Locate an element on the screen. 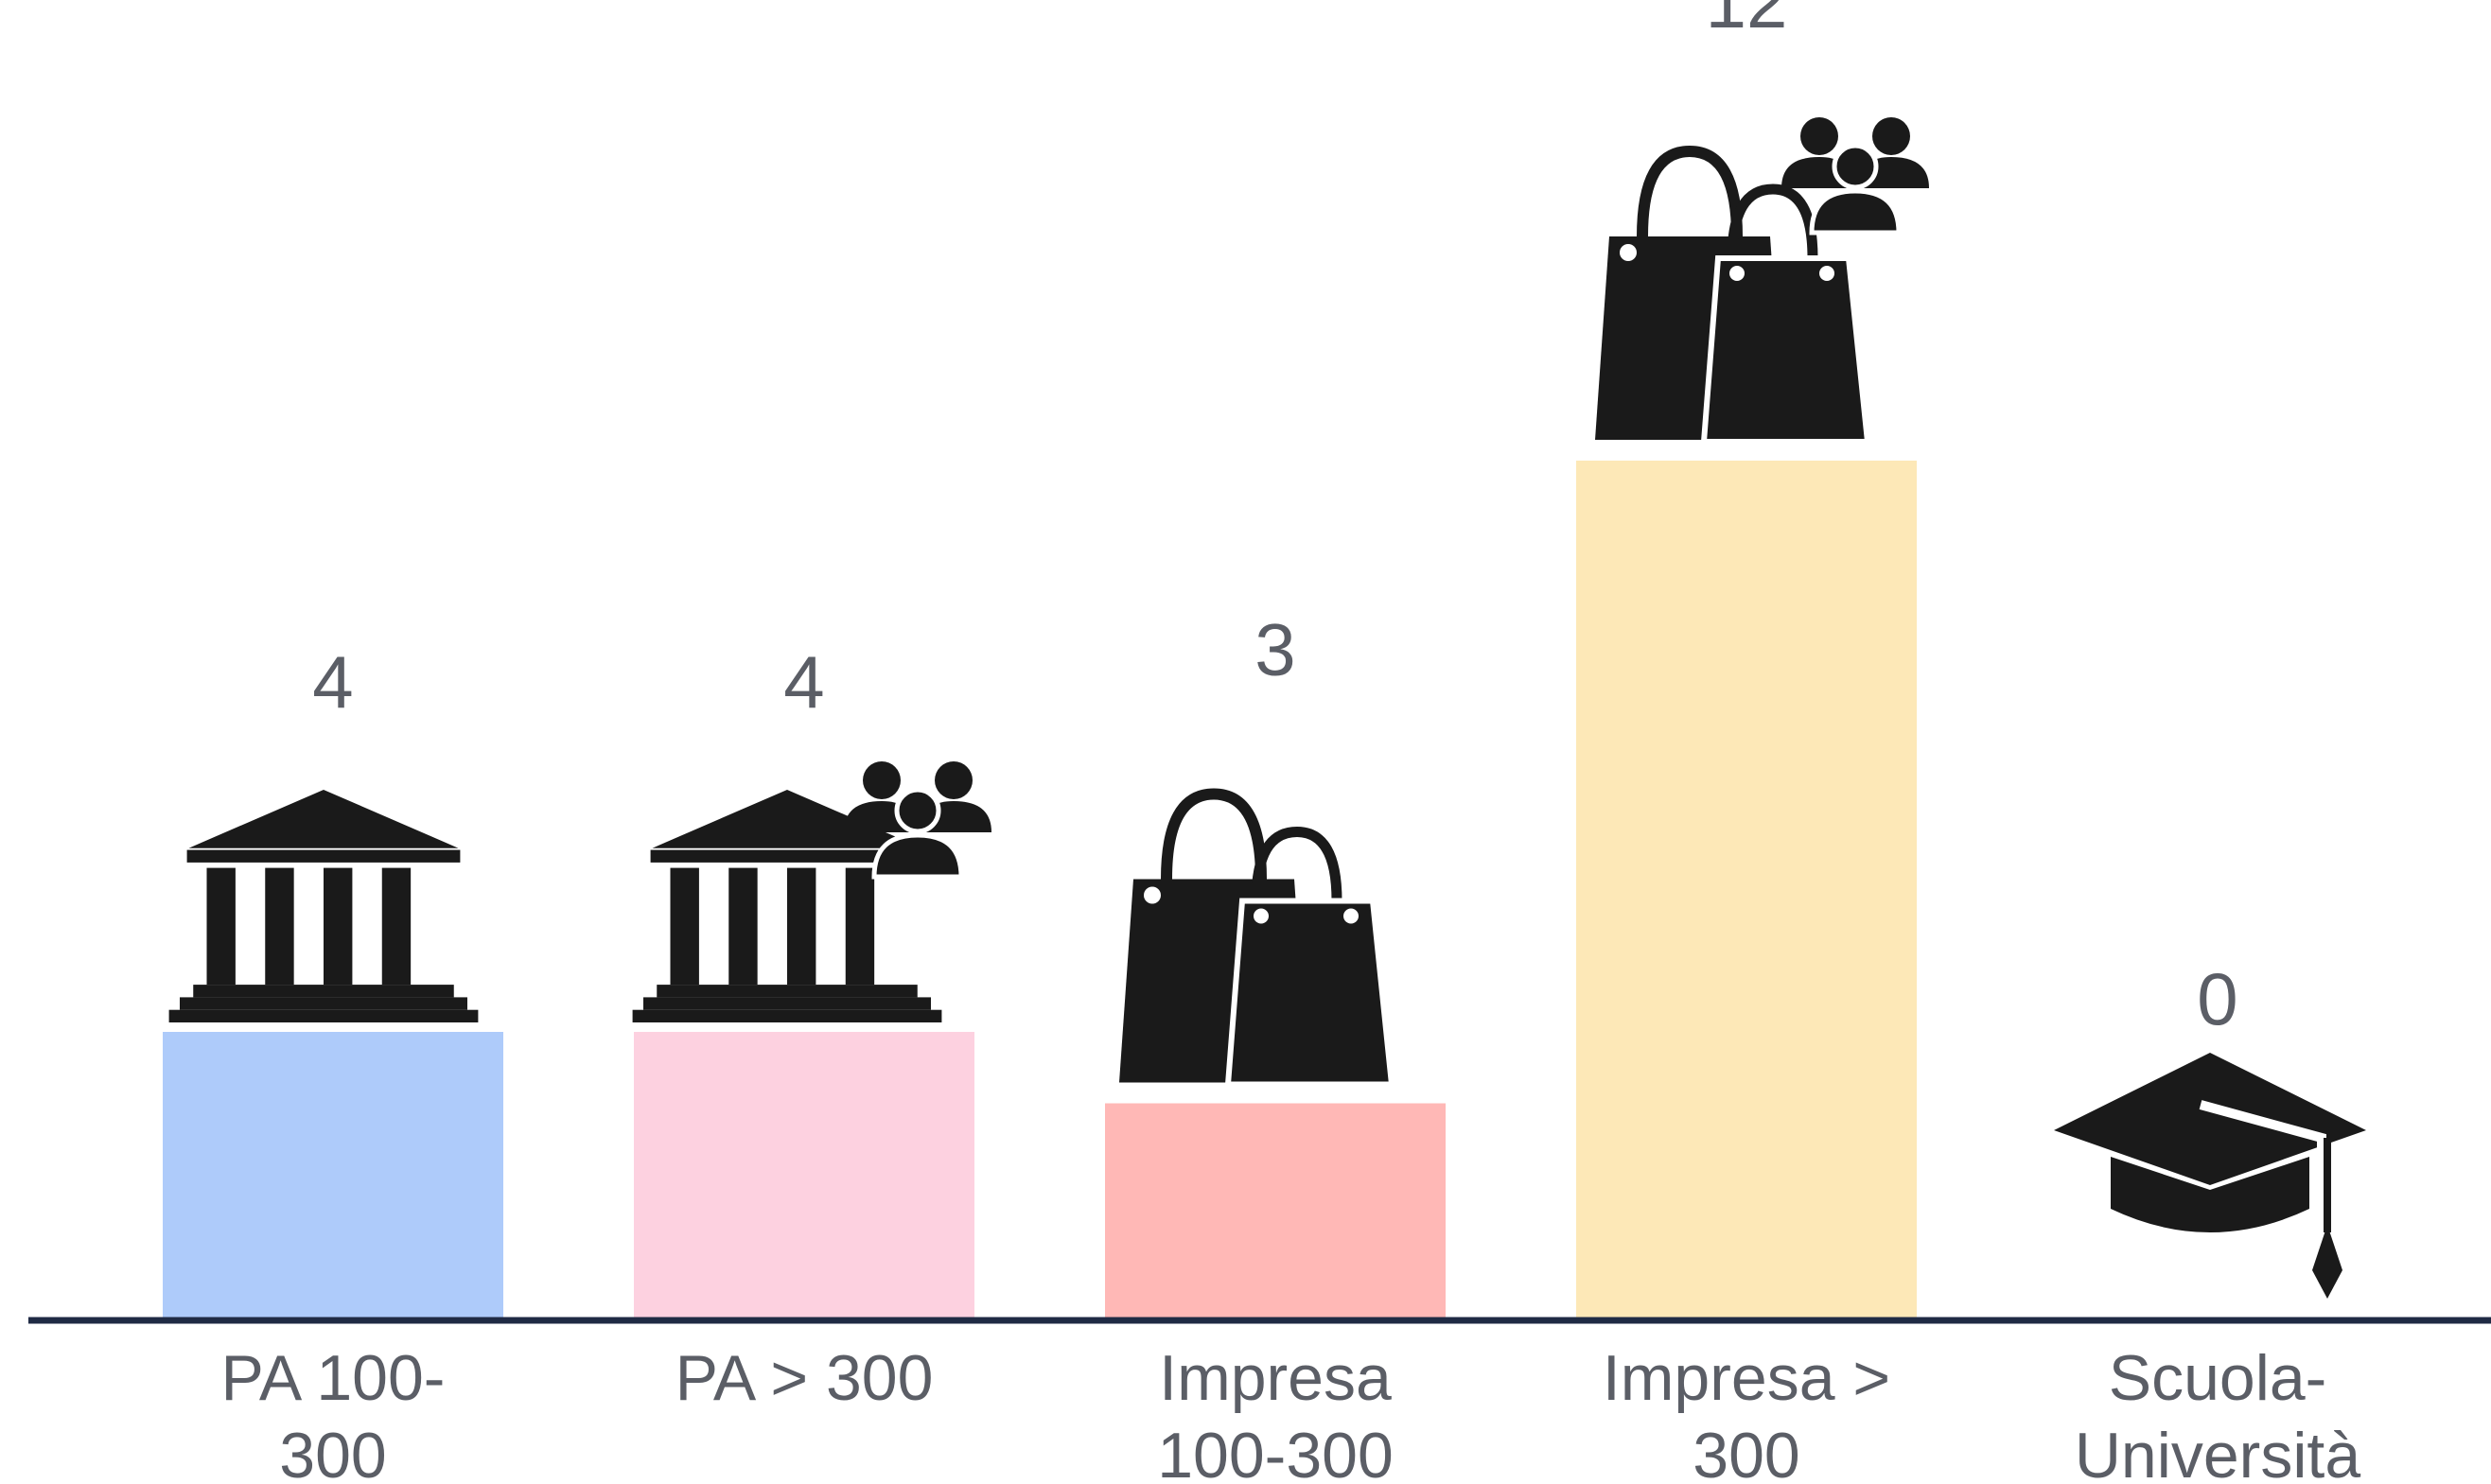 The image size is (2491, 1484). x-tick-label: Impresa 100-300 is located at coordinates (1276, 1413).